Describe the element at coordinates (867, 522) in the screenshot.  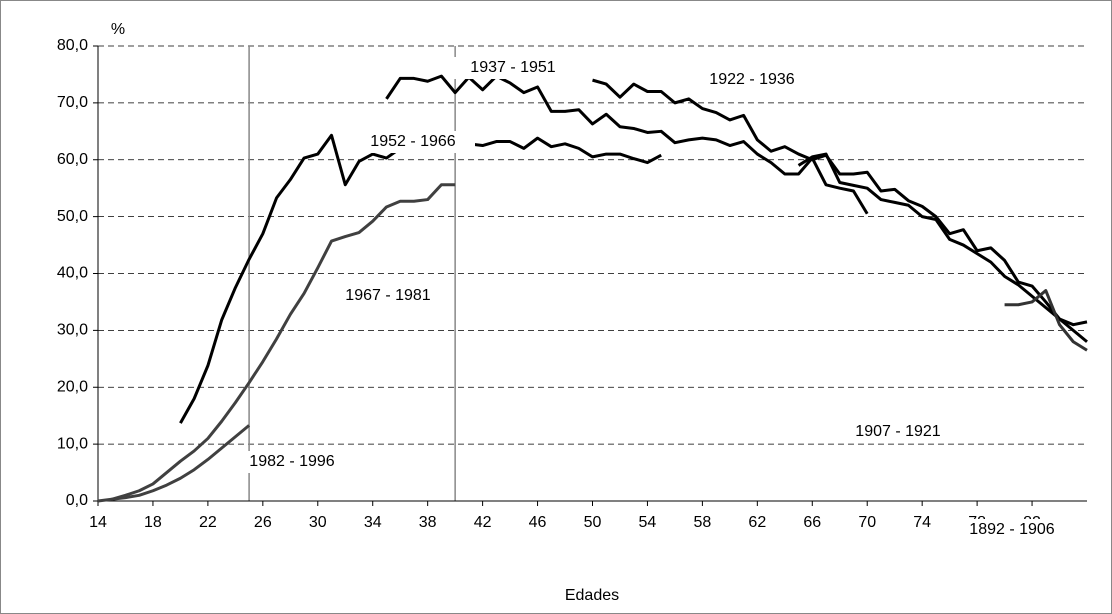
I see `x-tick-label: 70` at that location.